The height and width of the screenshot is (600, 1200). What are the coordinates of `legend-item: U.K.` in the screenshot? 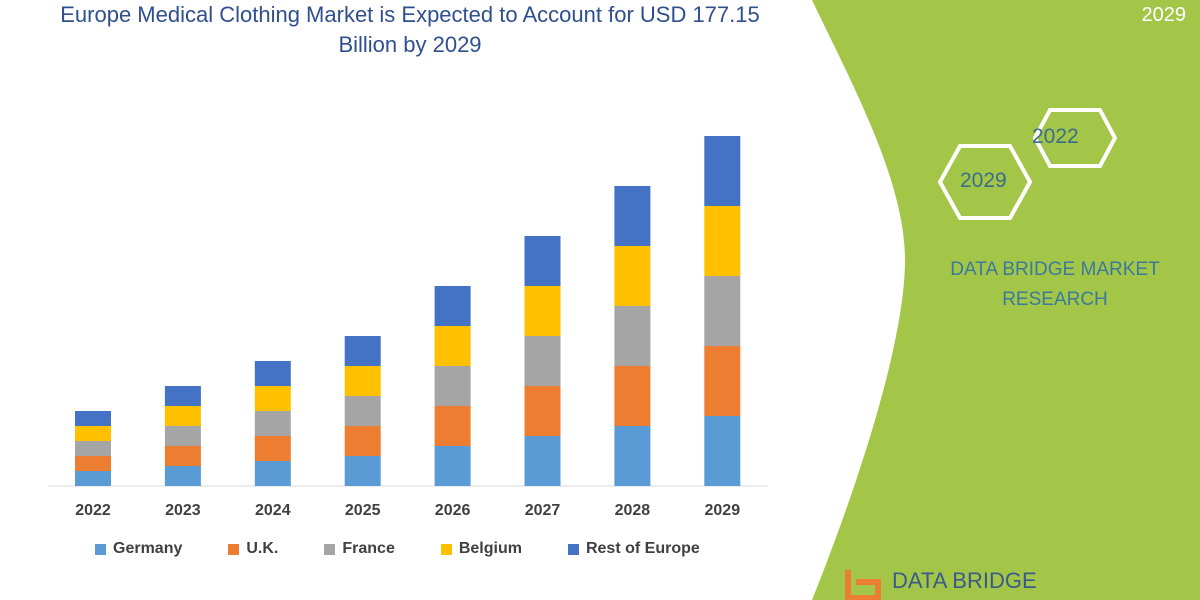 It's located at (253, 549).